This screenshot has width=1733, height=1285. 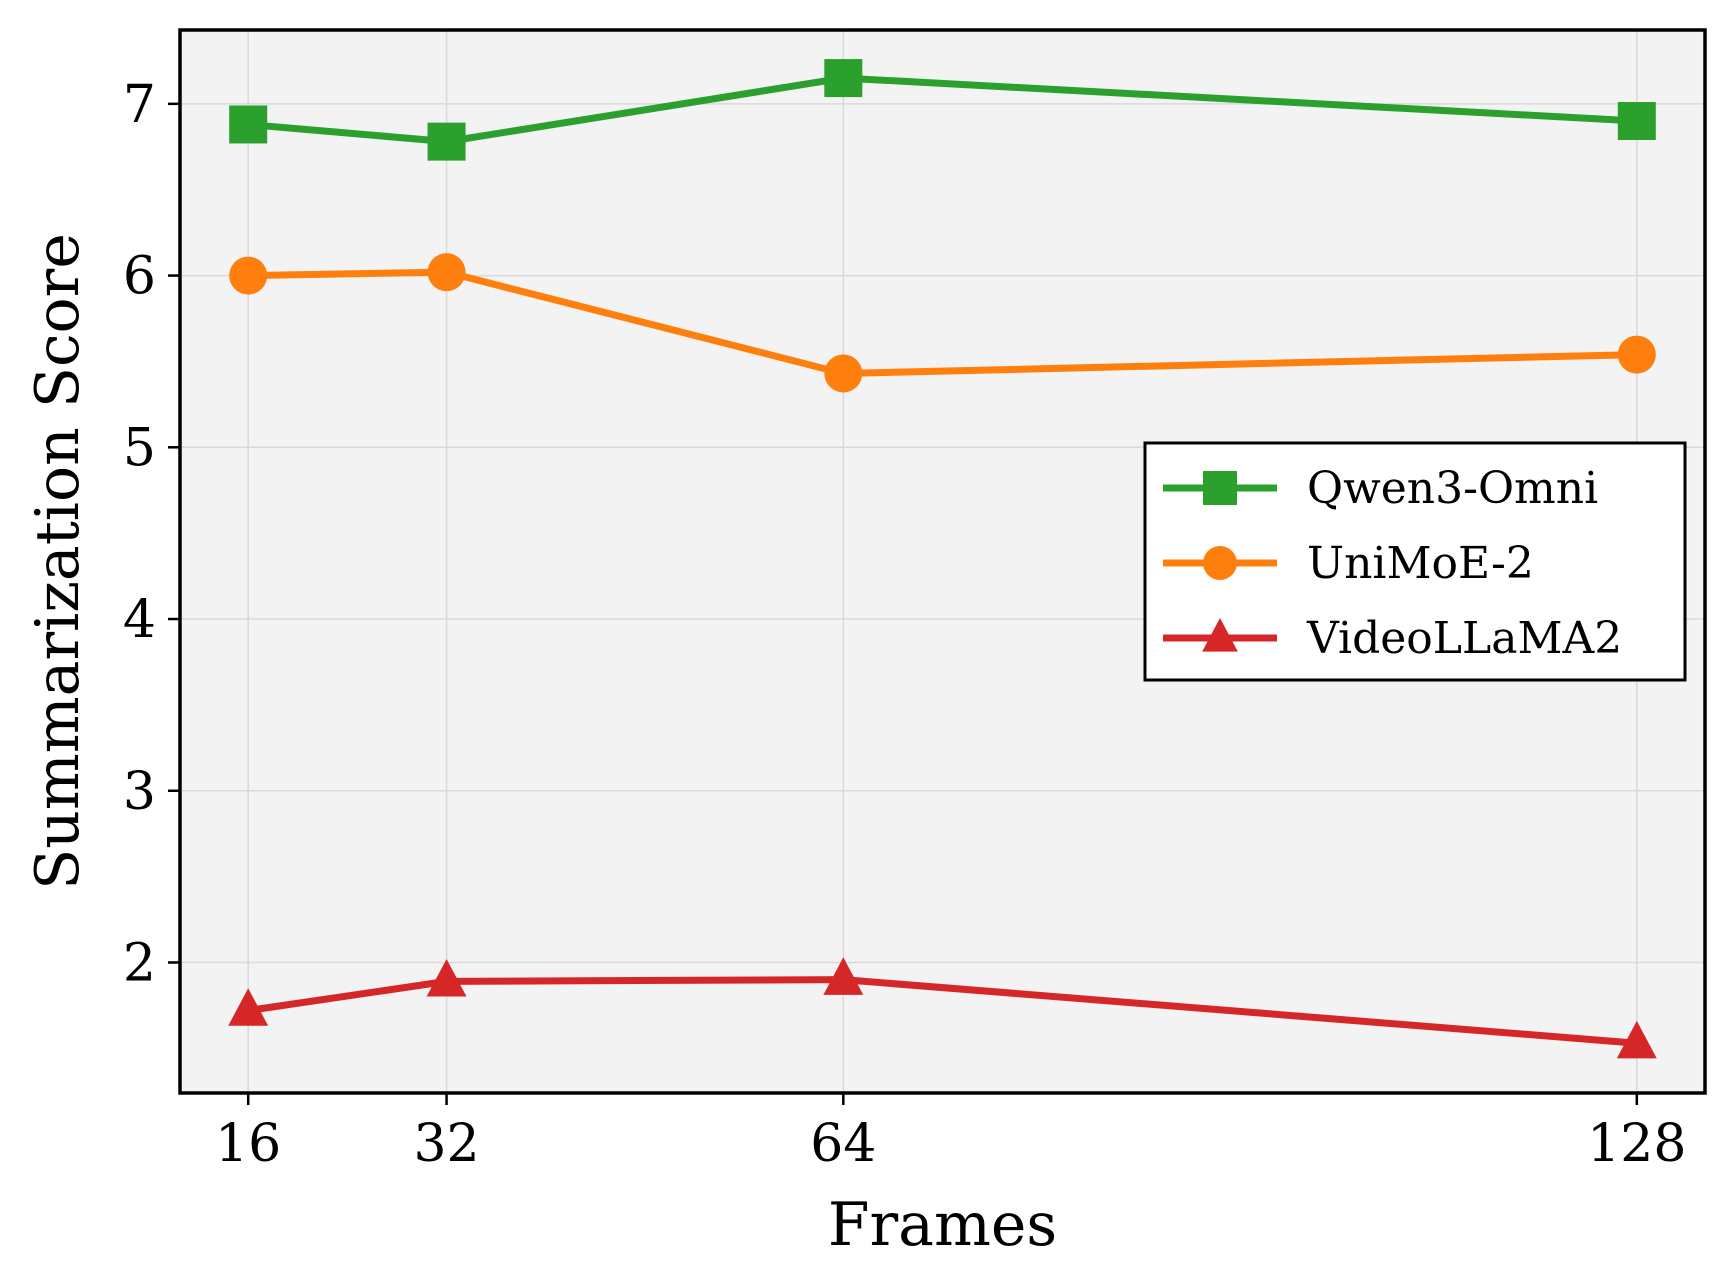 What do you see at coordinates (942, 1225) in the screenshot?
I see `x-axis-label: Frames` at bounding box center [942, 1225].